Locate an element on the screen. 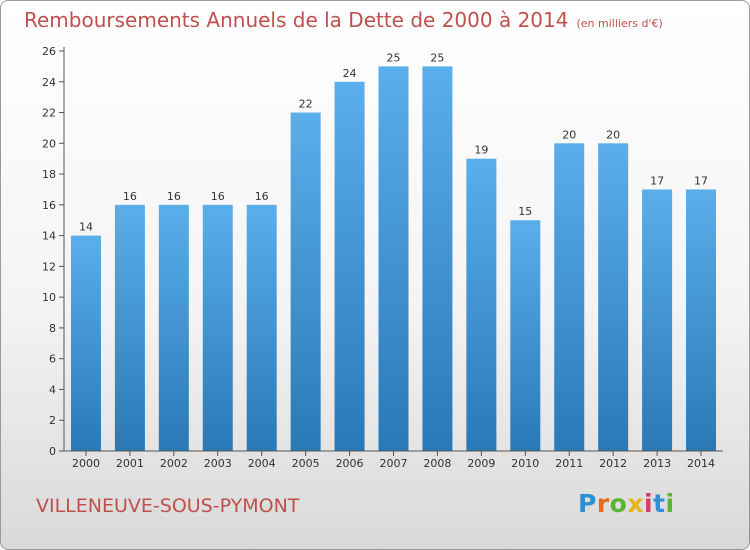 The height and width of the screenshot is (550, 750). y-tick-label: 4 is located at coordinates (52, 389).